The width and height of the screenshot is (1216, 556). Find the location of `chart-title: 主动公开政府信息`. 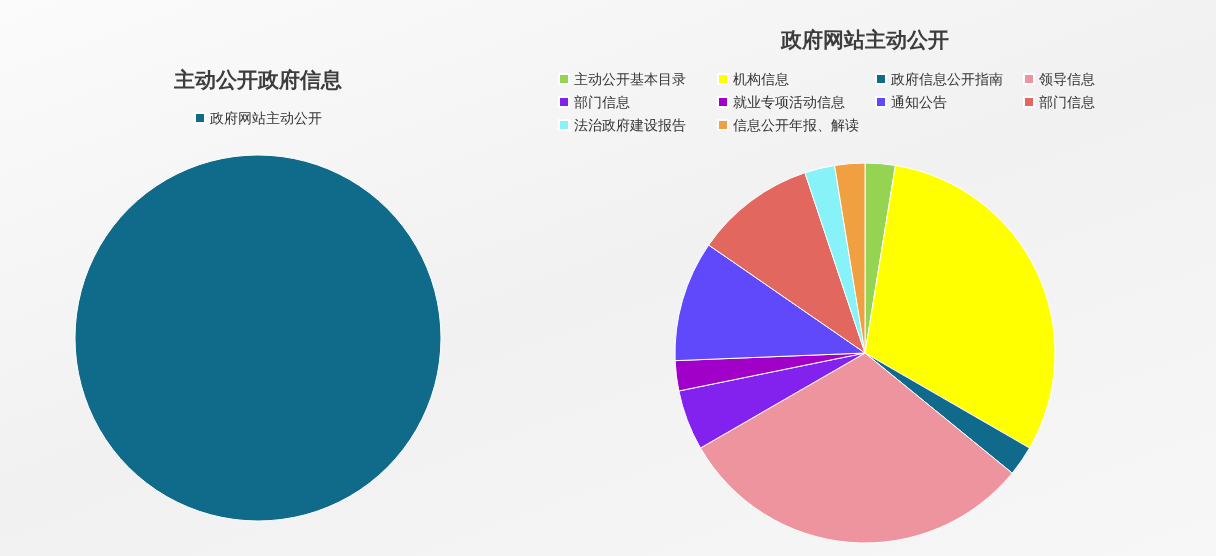

chart-title: 主动公开政府信息 is located at coordinates (257, 79).